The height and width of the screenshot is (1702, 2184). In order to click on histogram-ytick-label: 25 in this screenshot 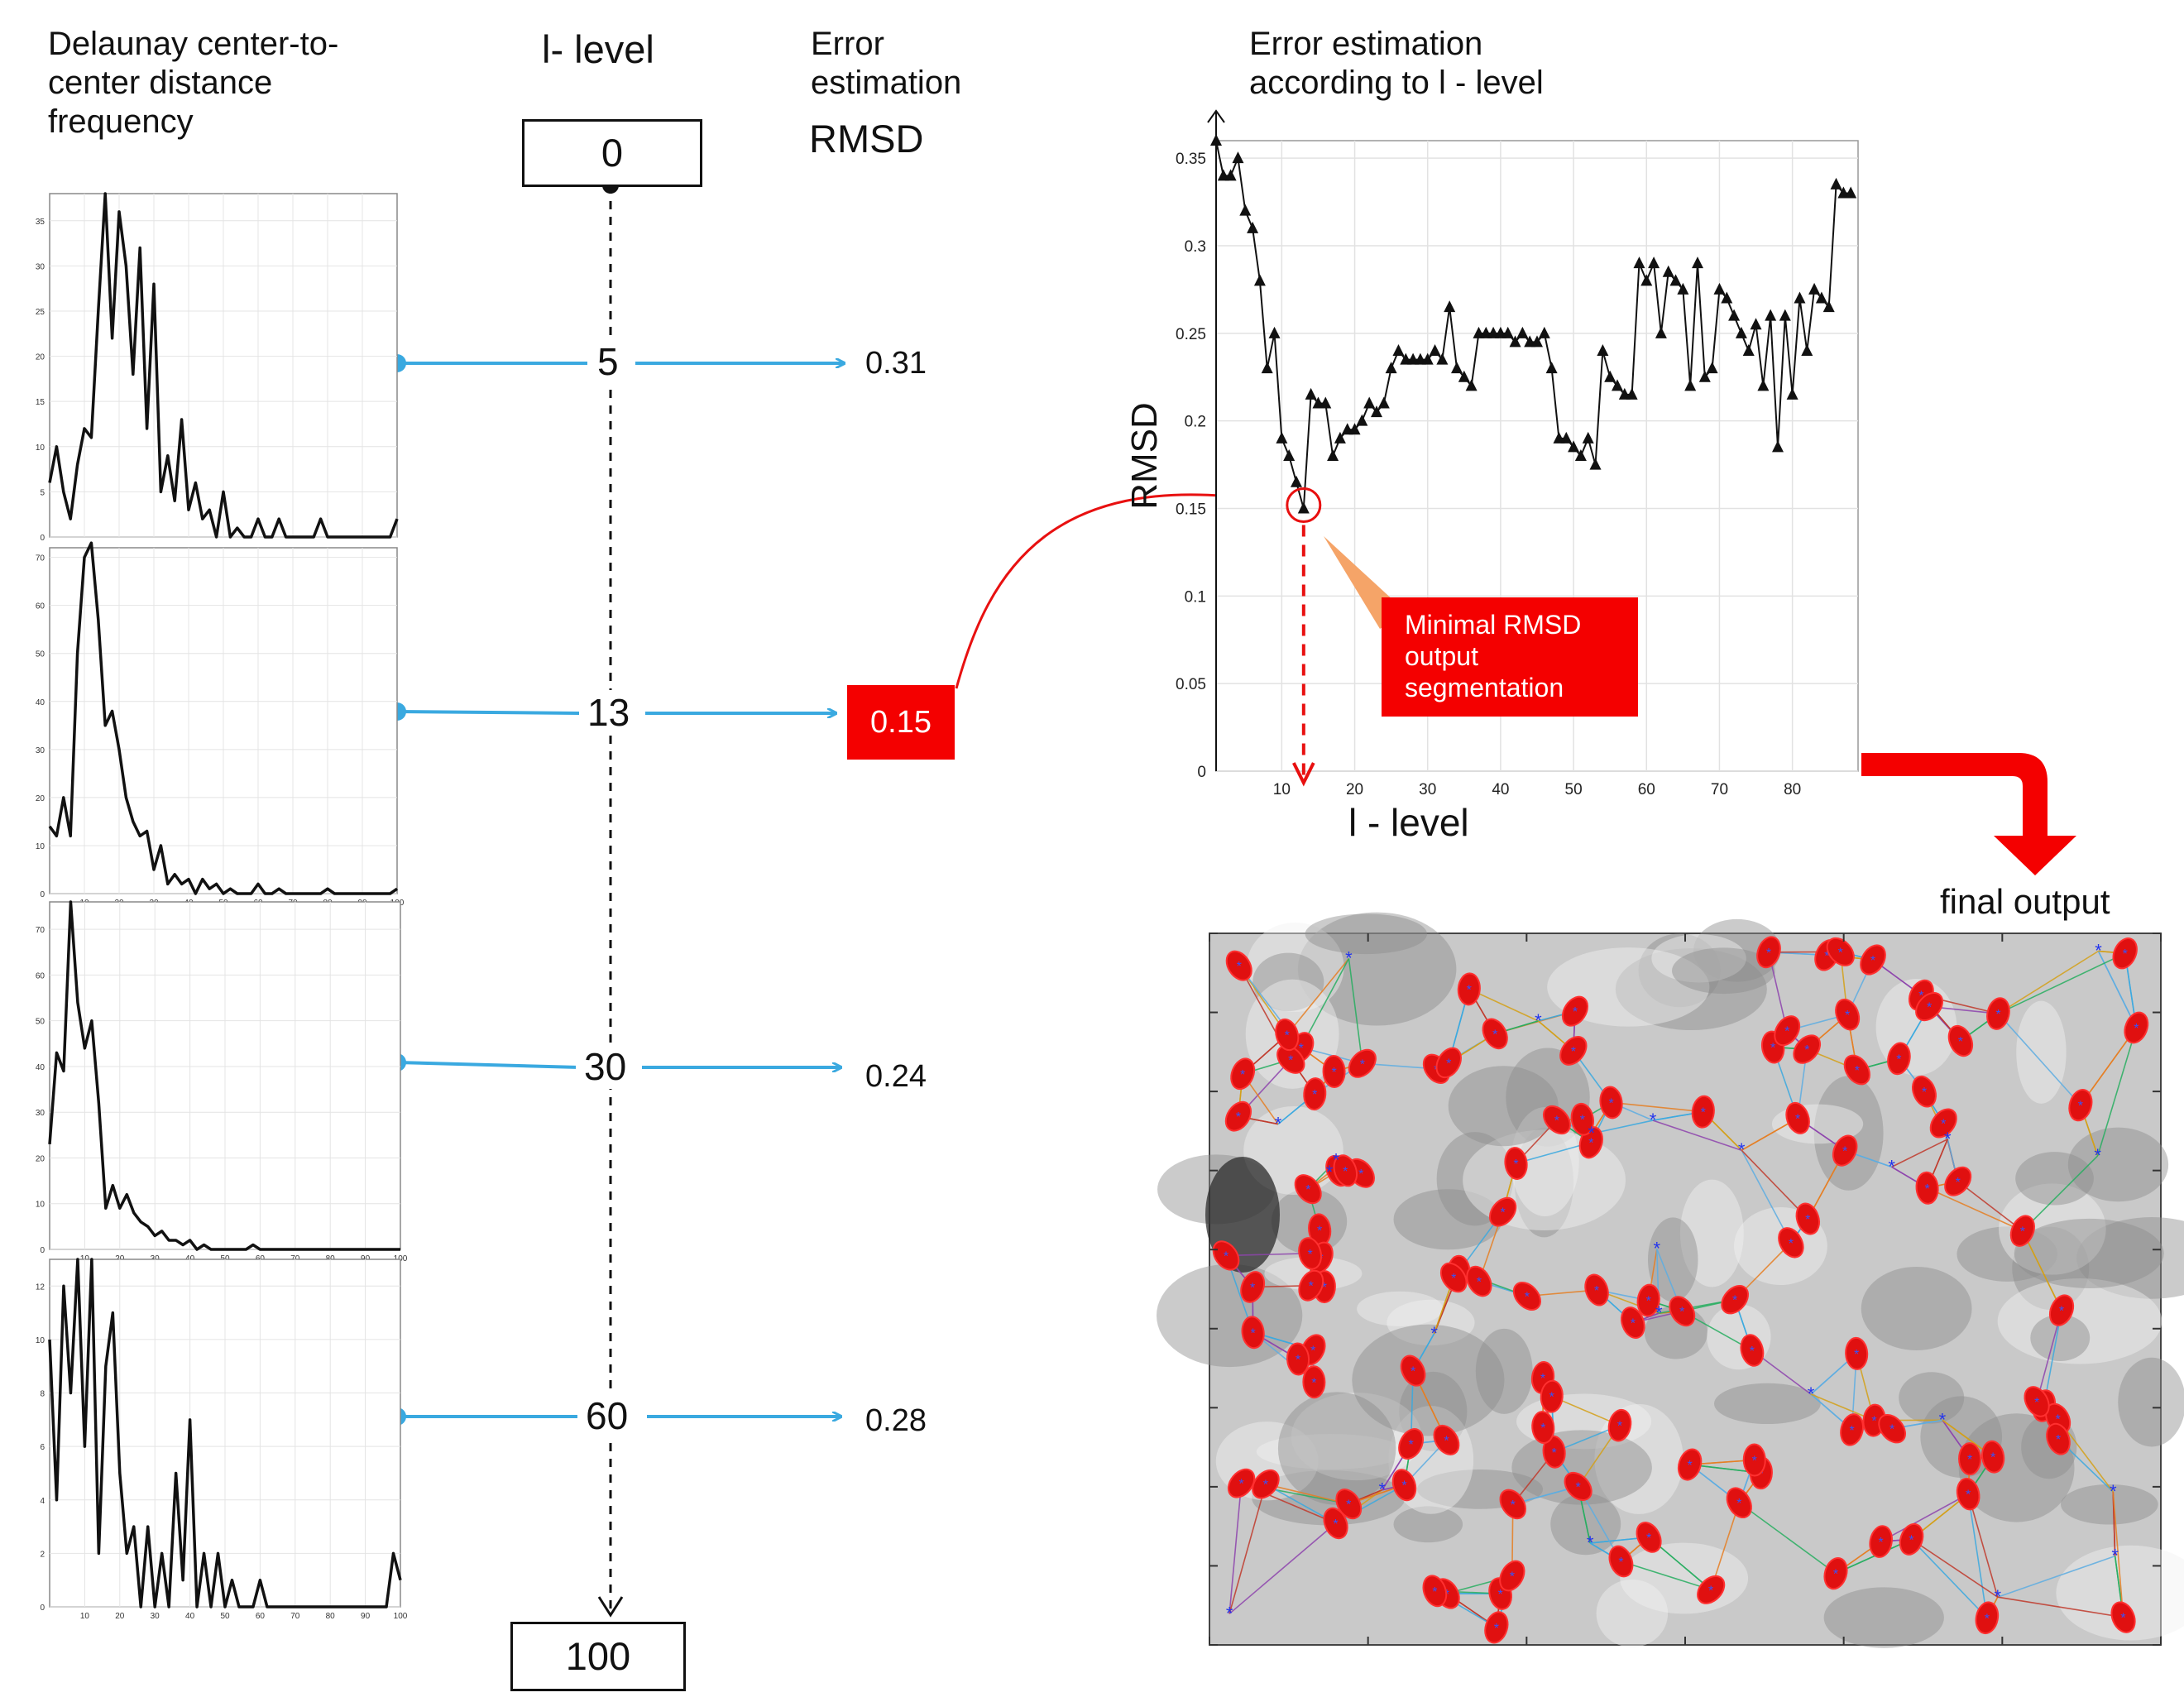, I will do `click(41, 312)`.